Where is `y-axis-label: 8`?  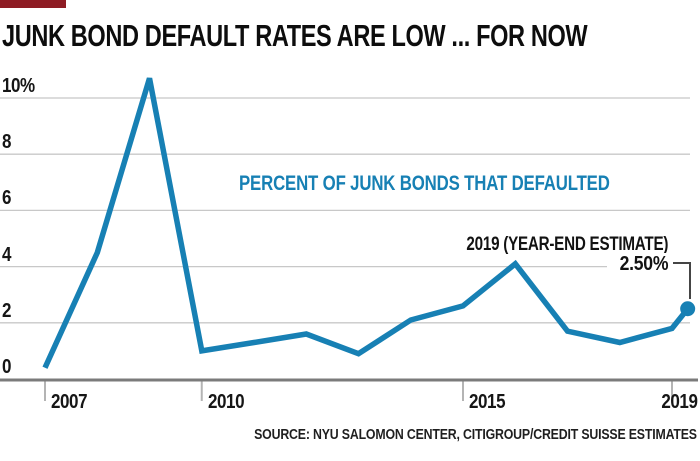 y-axis-label: 8 is located at coordinates (7, 142).